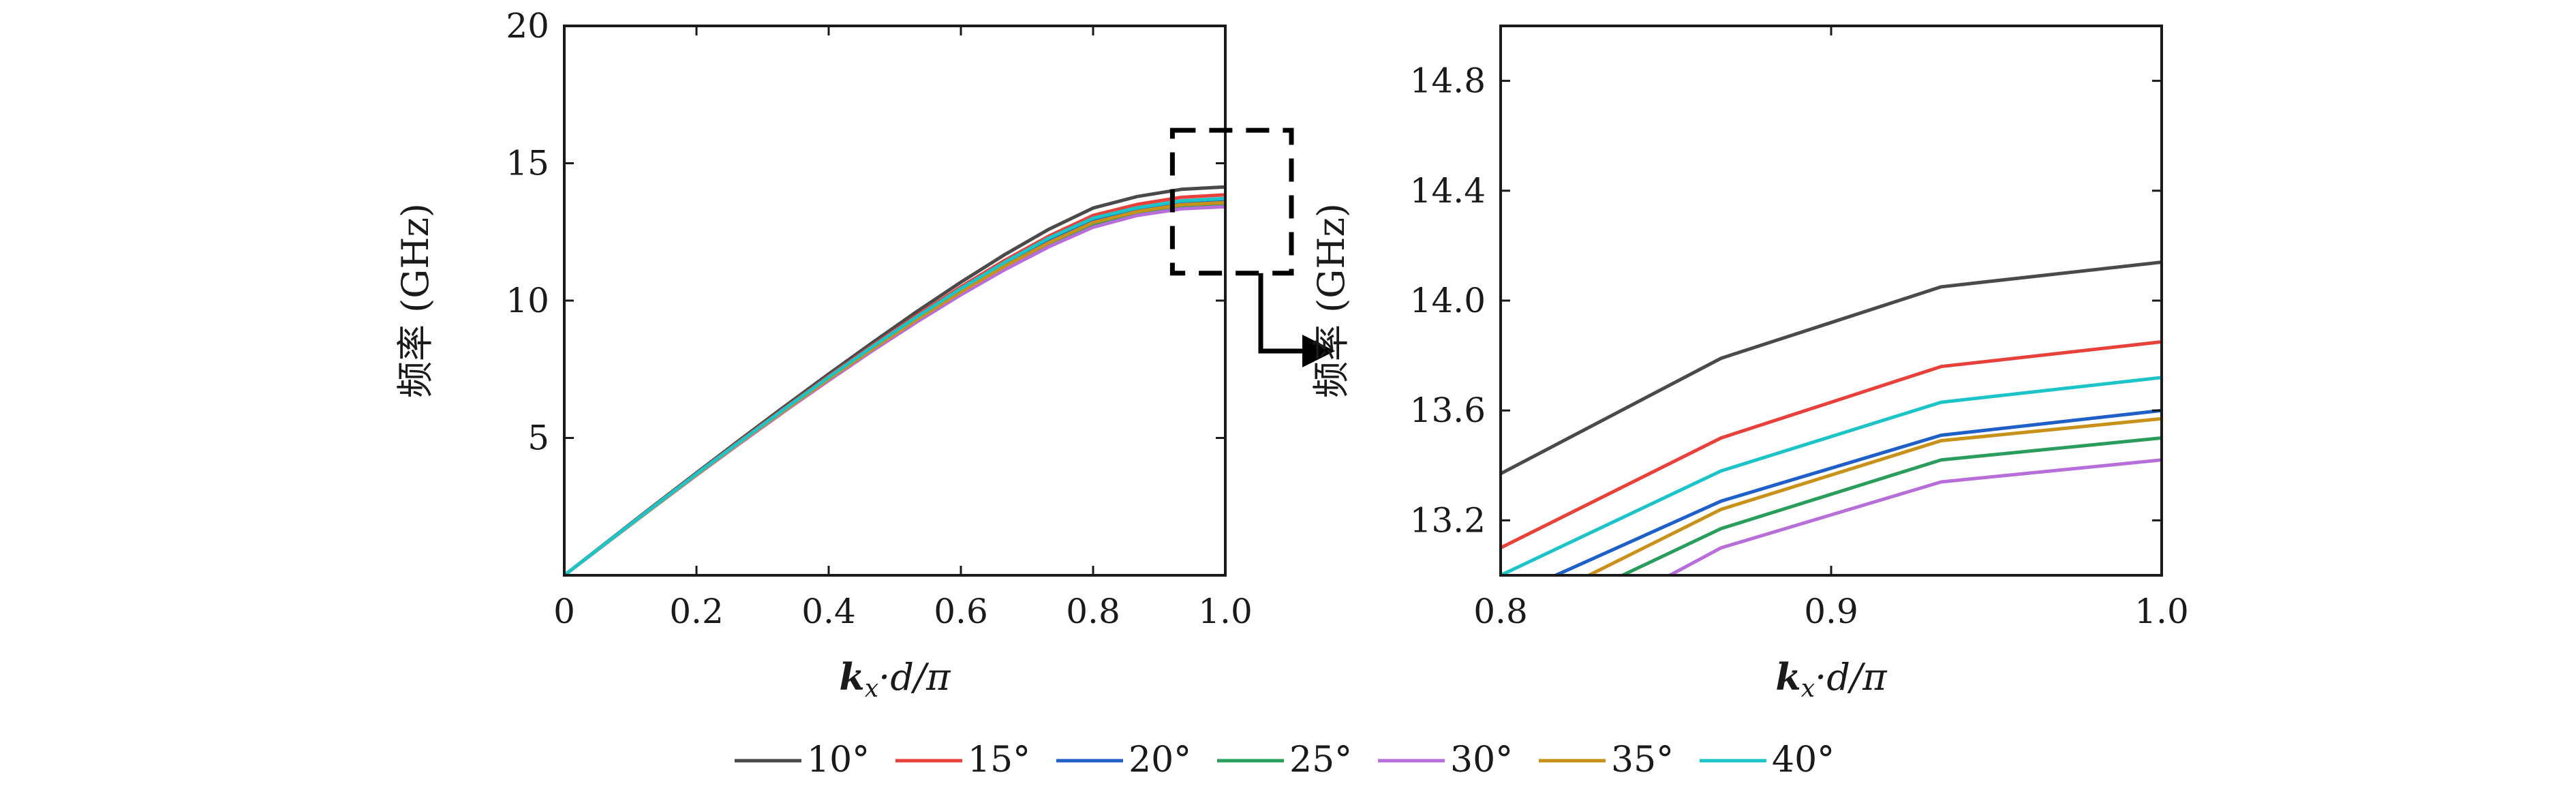  Describe the element at coordinates (851, 677) in the screenshot. I see `left-x-label-k: k` at that location.